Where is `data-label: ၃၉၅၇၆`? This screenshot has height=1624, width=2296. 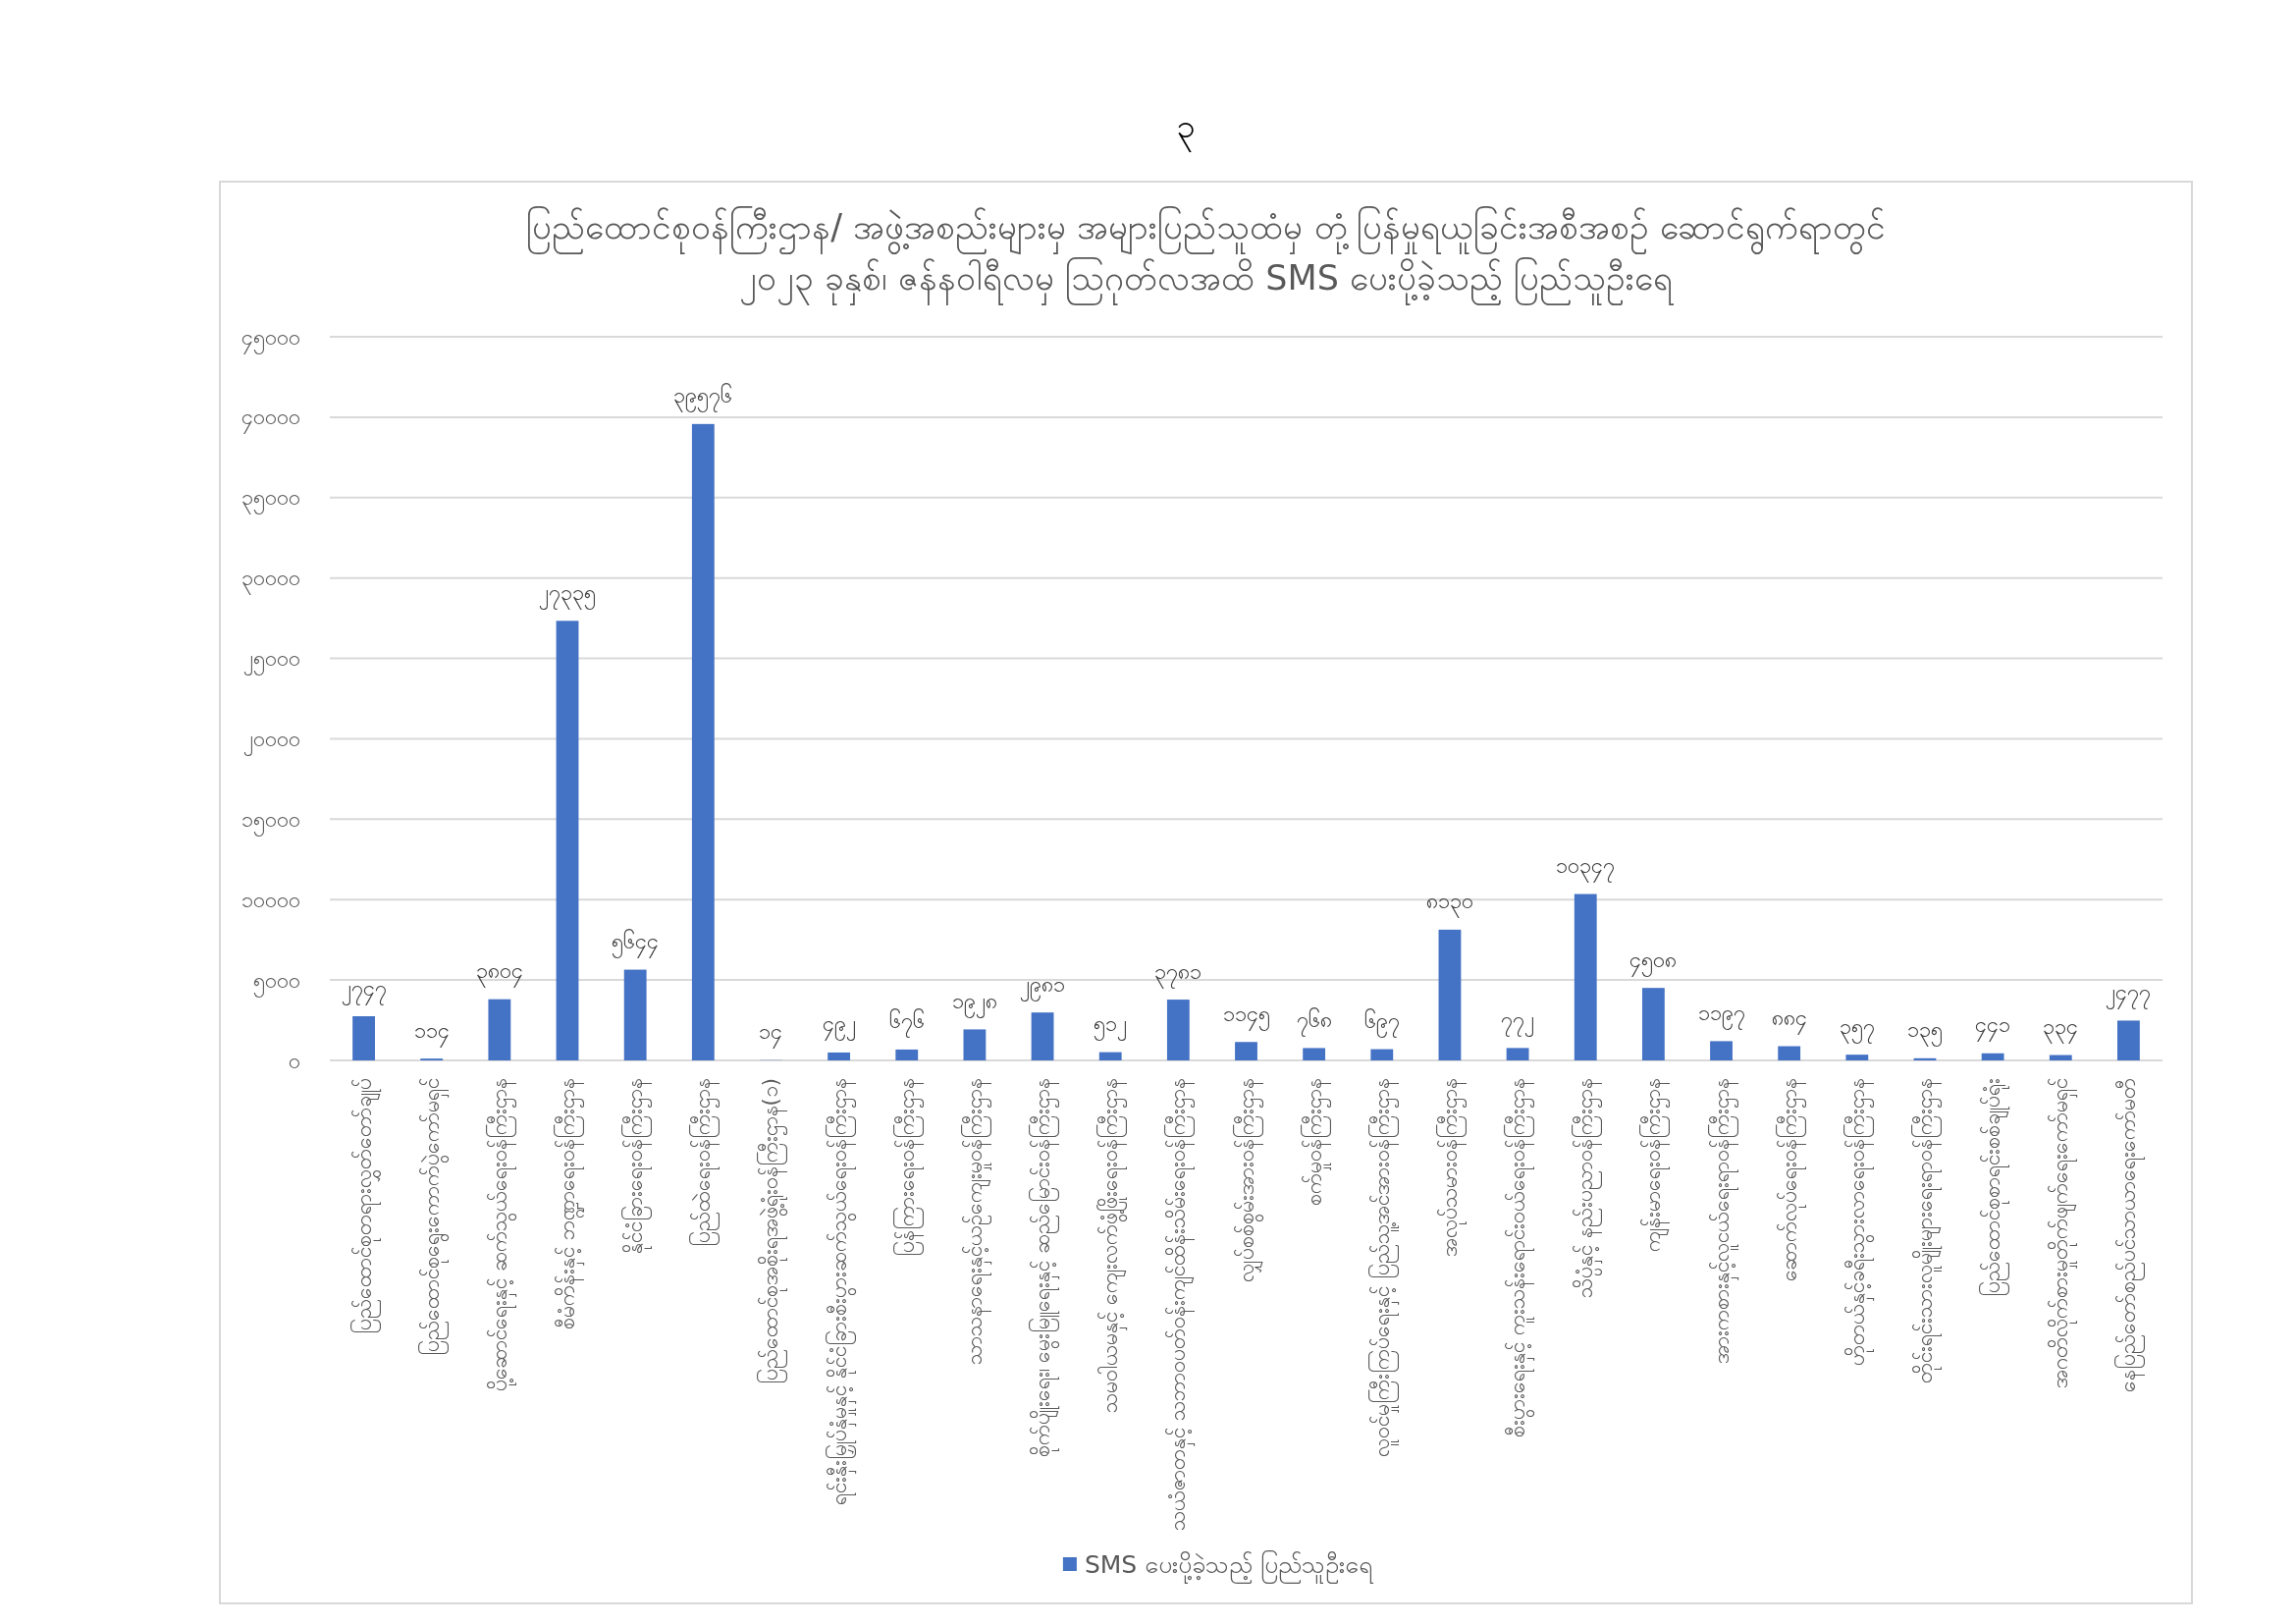 data-label: ၃၉၅၇၆ is located at coordinates (703, 398).